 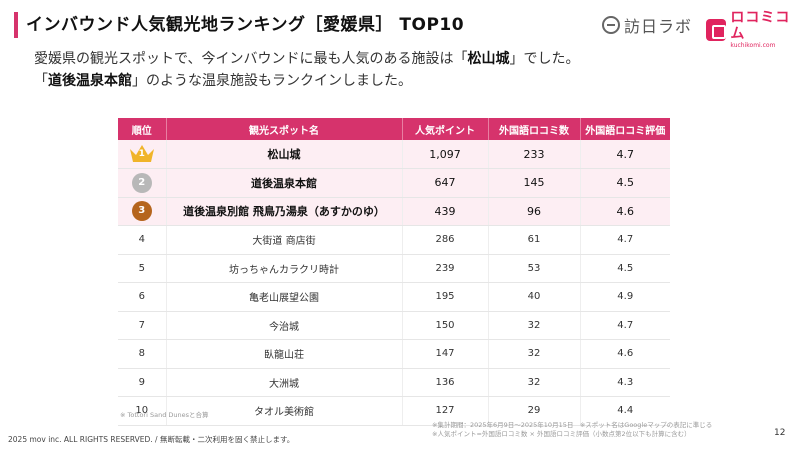 I want to click on points-cell: 147, so click(x=445, y=354).